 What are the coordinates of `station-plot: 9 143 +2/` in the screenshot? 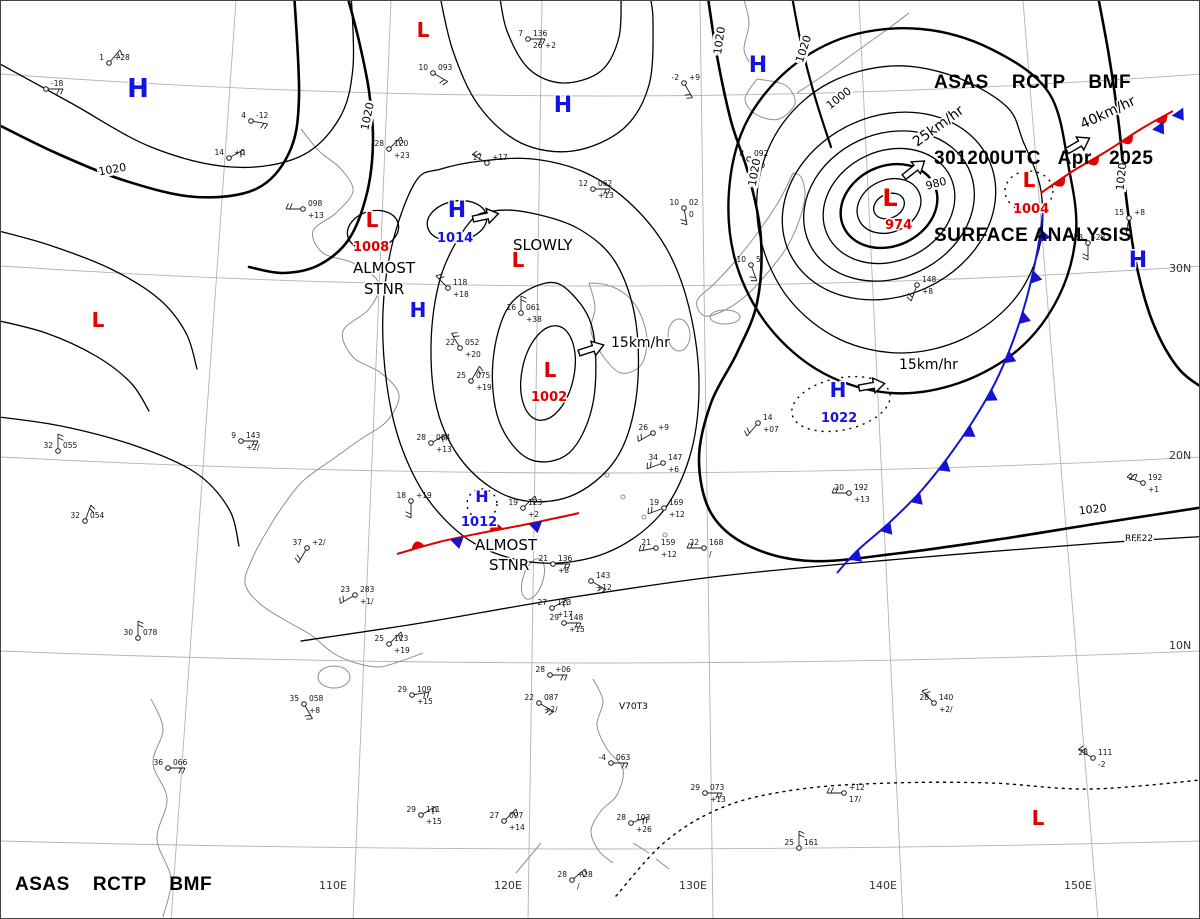 It's located at (245, 441).